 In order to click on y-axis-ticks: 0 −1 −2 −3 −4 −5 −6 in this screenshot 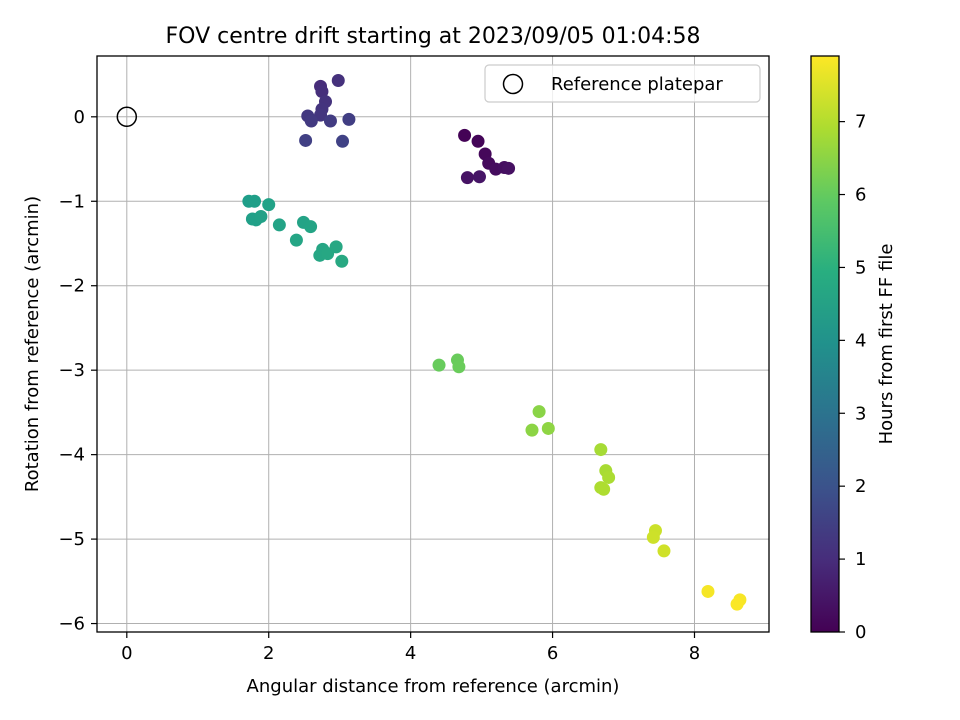, I will do `click(77, 371)`.